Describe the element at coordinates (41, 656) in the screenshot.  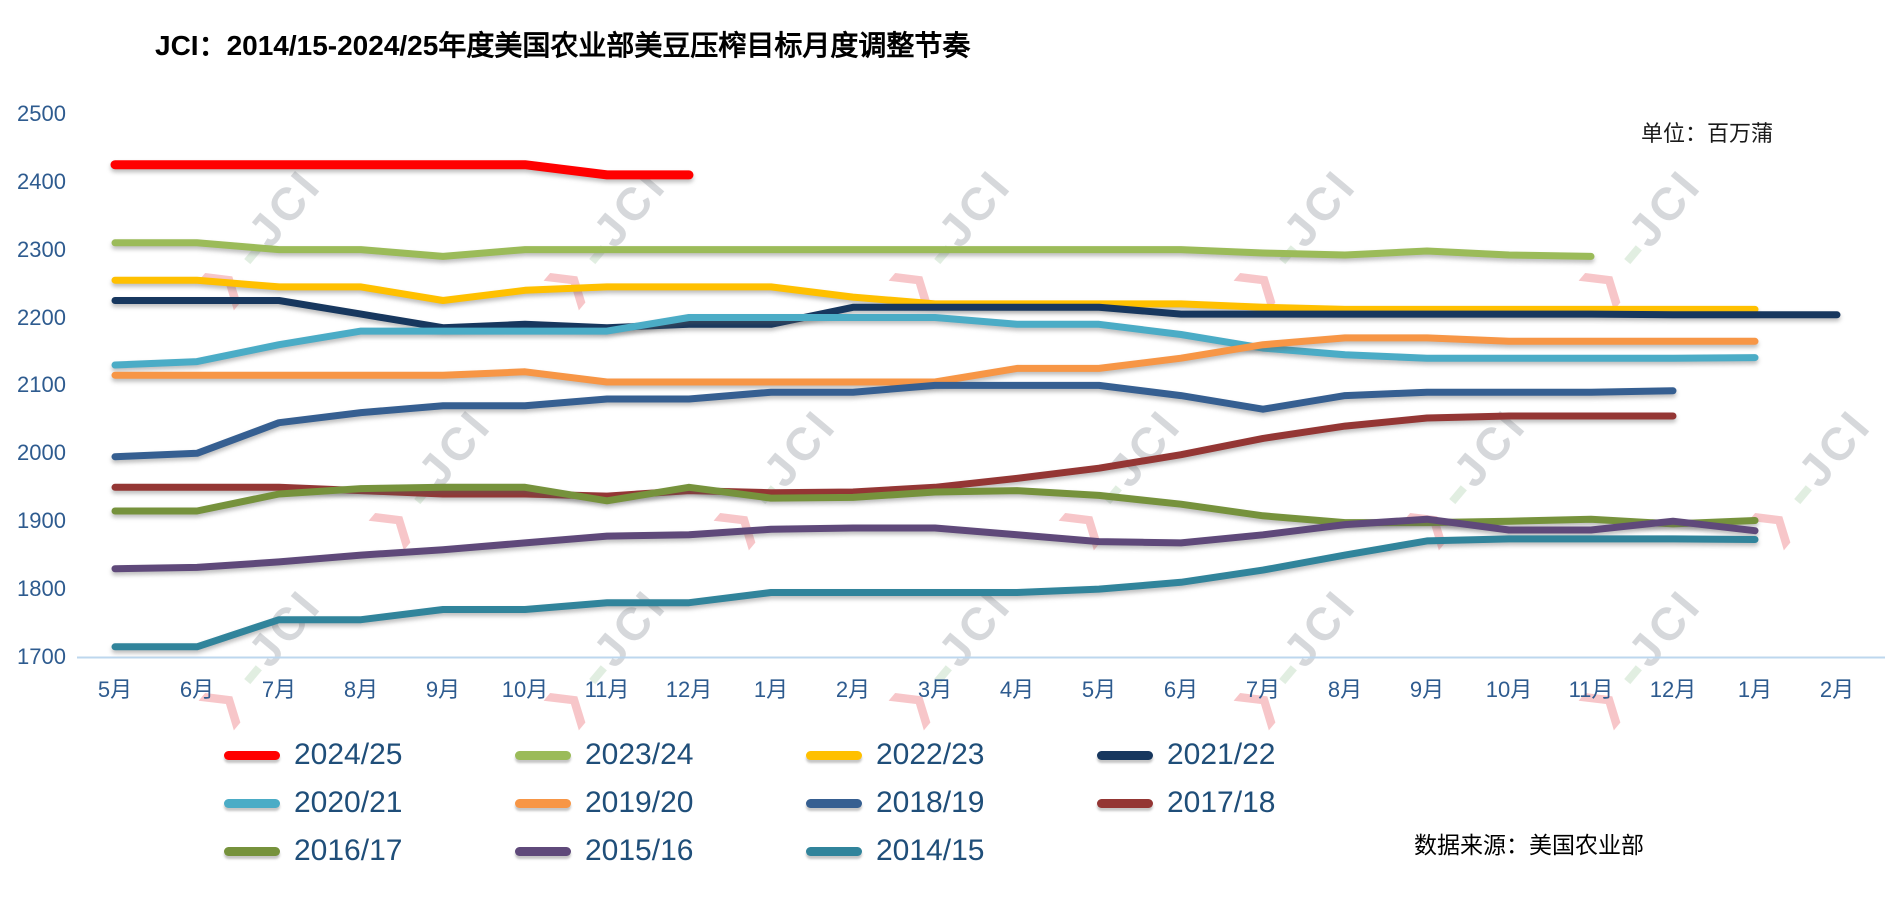
I see `y-tick-label: 1700` at that location.